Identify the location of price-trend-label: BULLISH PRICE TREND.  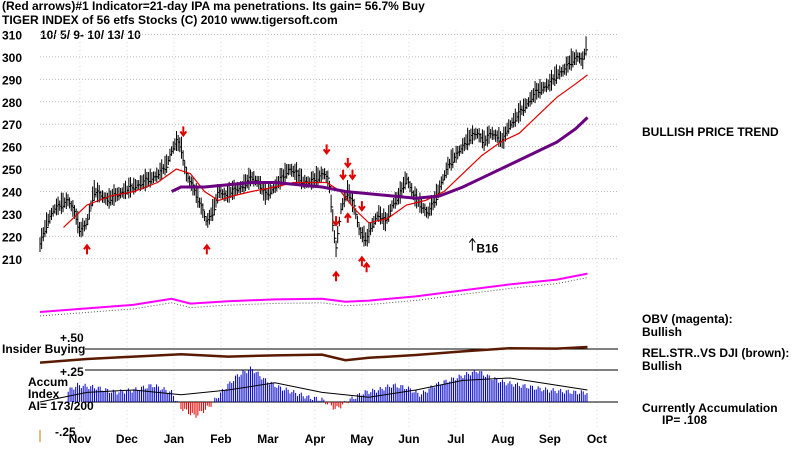
(710, 132).